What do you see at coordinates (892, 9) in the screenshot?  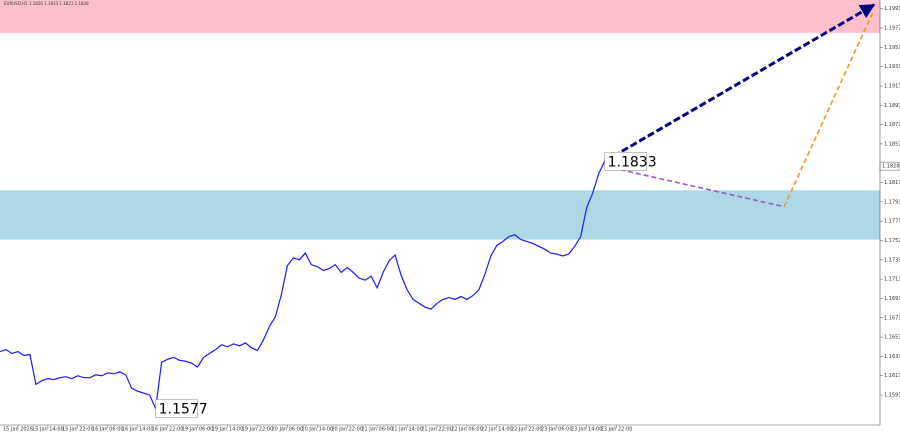 I see `y-tick-label: 1.1991` at bounding box center [892, 9].